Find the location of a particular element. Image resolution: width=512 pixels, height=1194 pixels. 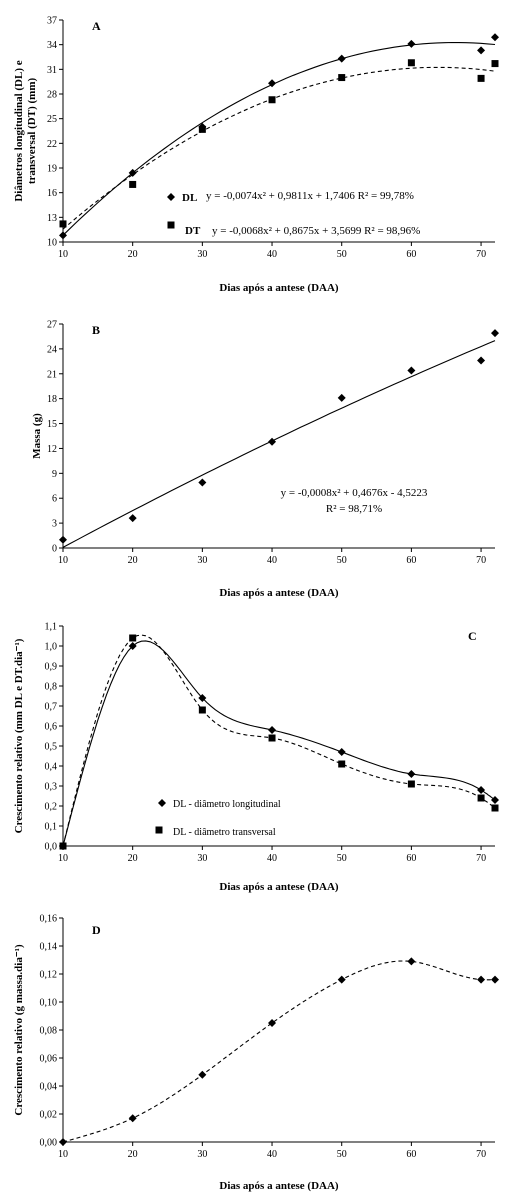

y-tick-label: 1,0 is located at coordinates (51, 647).